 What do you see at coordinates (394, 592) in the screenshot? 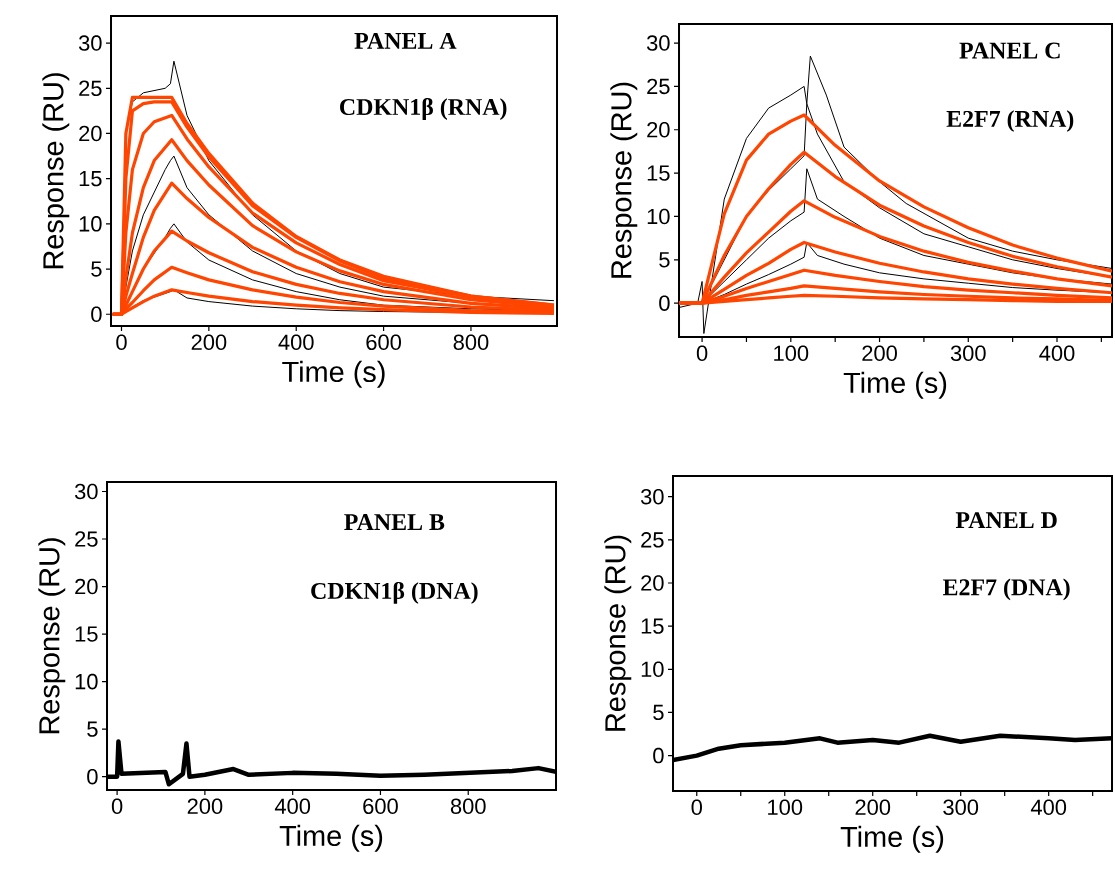
I see `text: CDKN1β (DNA)` at bounding box center [394, 592].